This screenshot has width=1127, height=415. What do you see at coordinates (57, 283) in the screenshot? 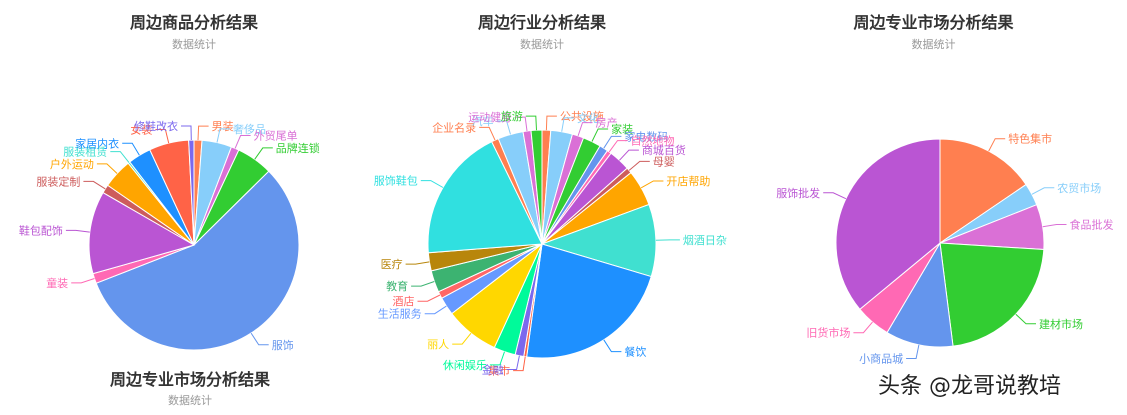
I see `pie-slice-label: 童装` at bounding box center [57, 283].